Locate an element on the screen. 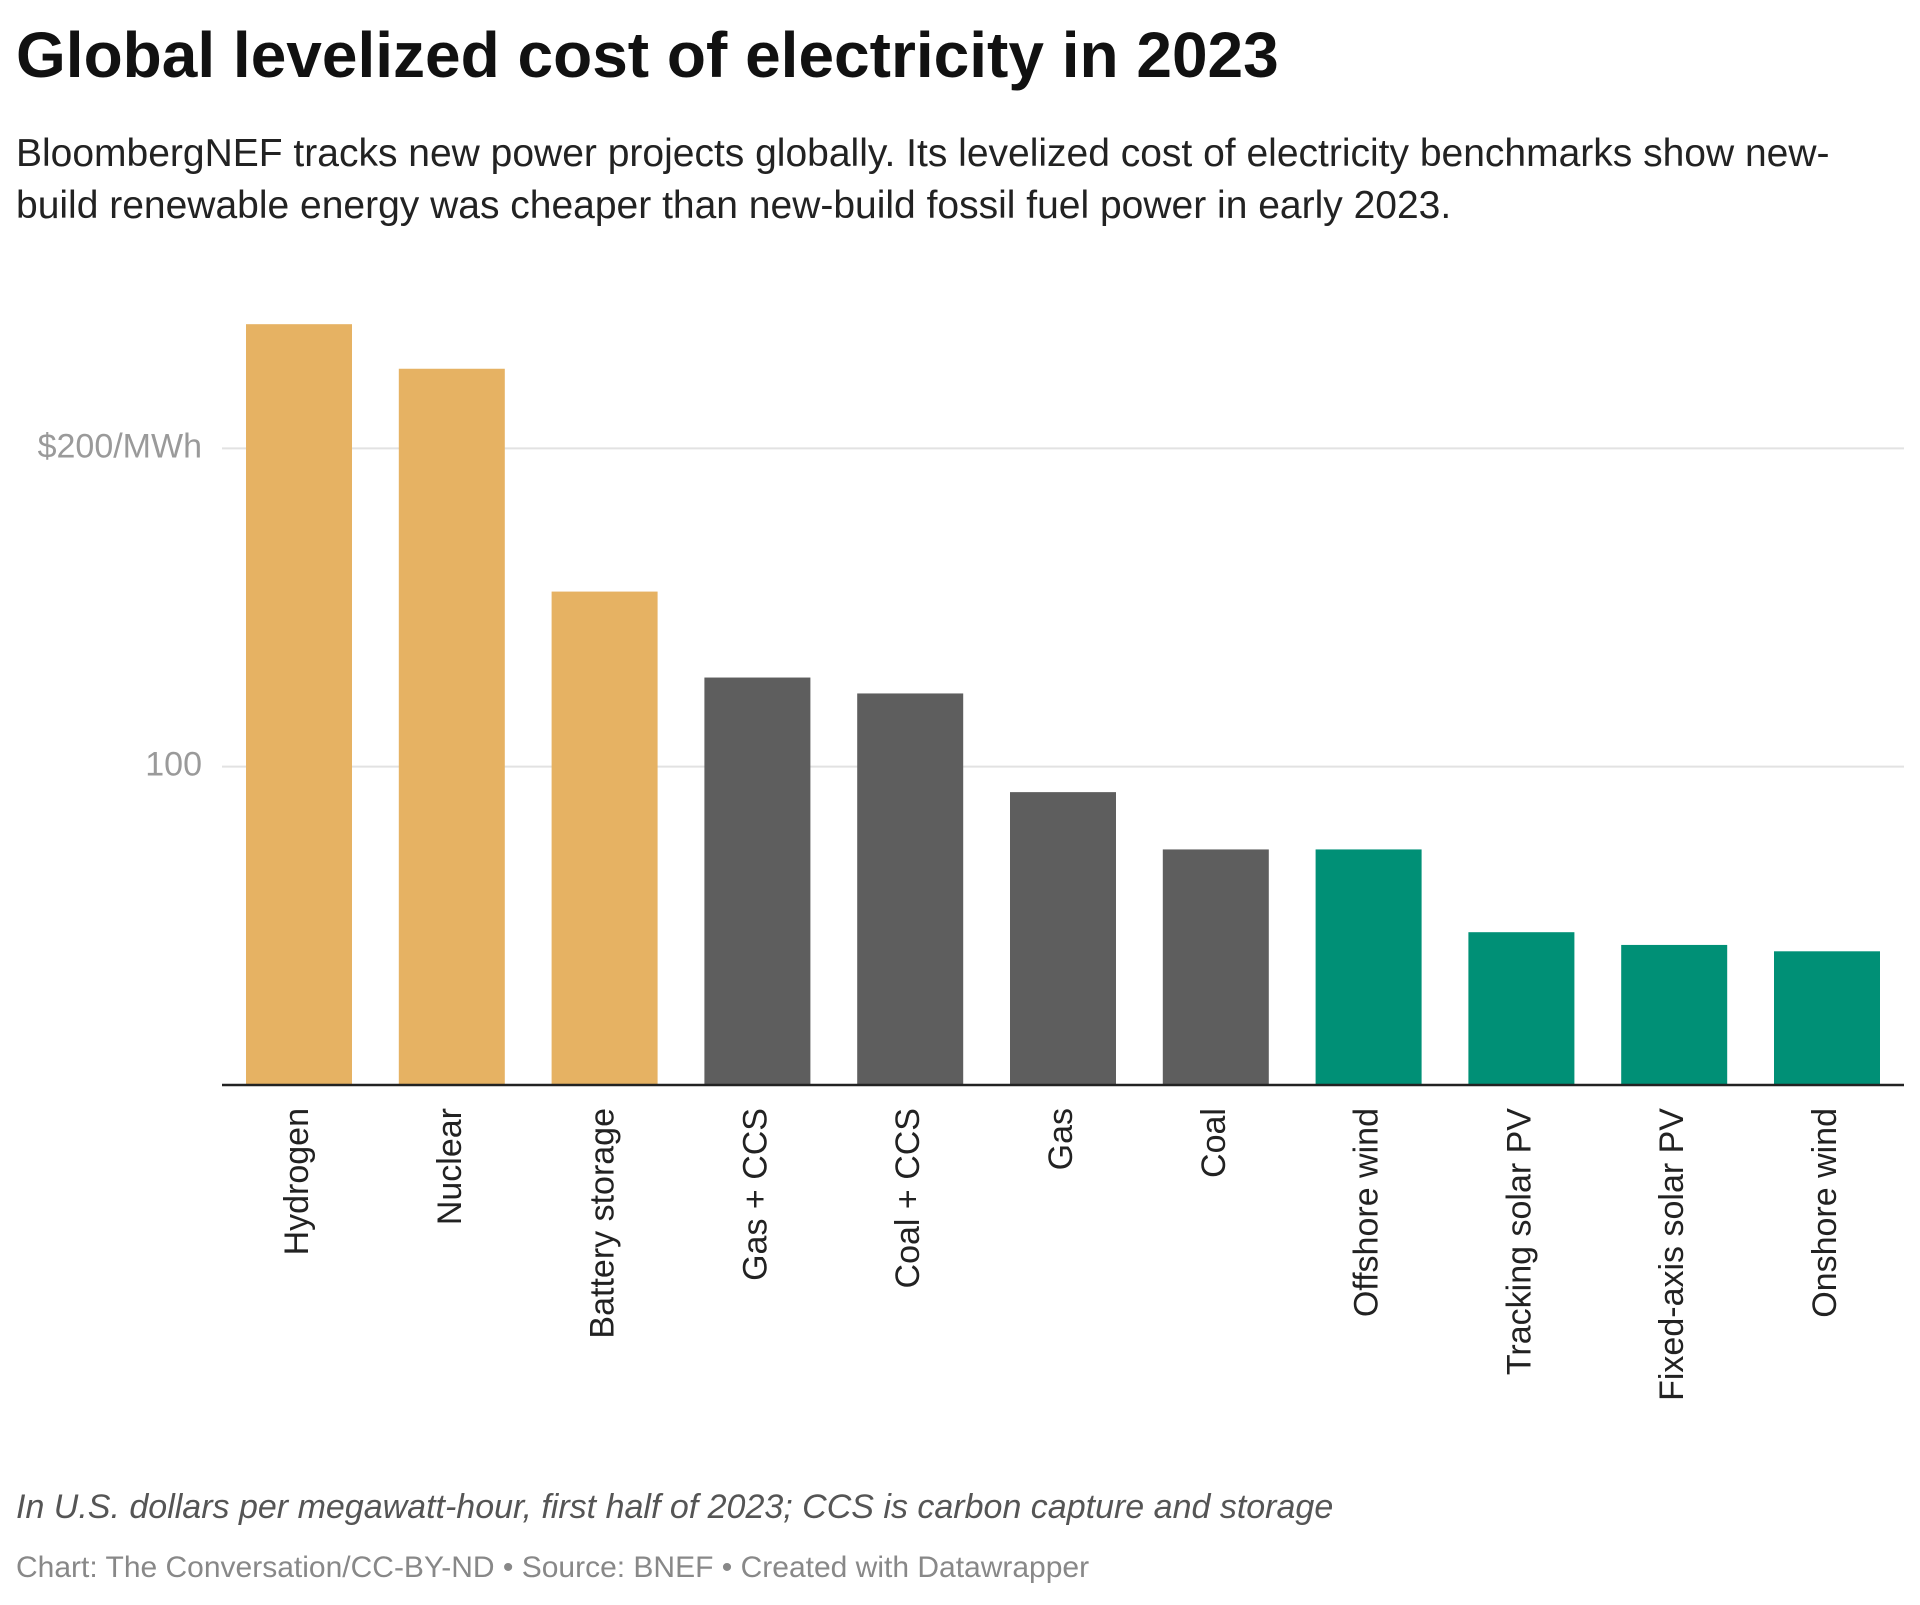 The image size is (1920, 1605). x-tick-label: Gas + CCS is located at coordinates (755, 1194).